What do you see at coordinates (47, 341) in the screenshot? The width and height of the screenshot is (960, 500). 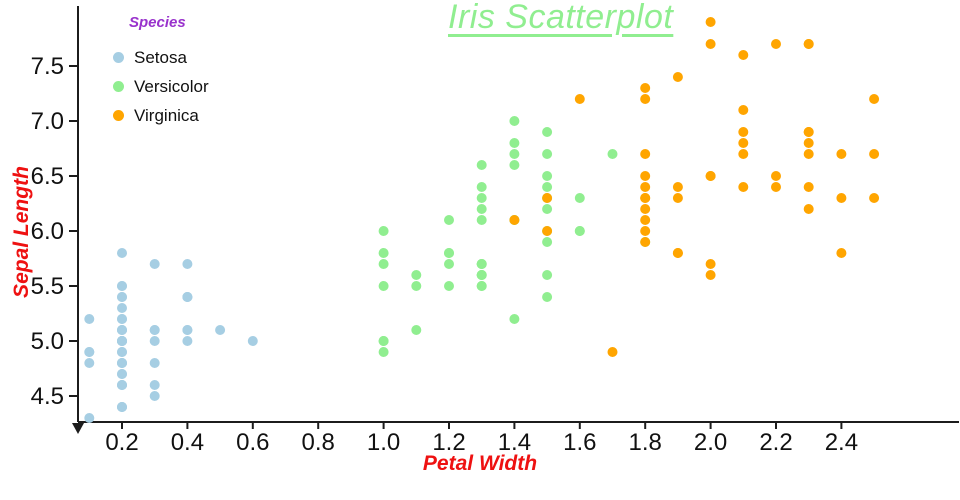 I see `y-tick-label: 5.0` at bounding box center [47, 341].